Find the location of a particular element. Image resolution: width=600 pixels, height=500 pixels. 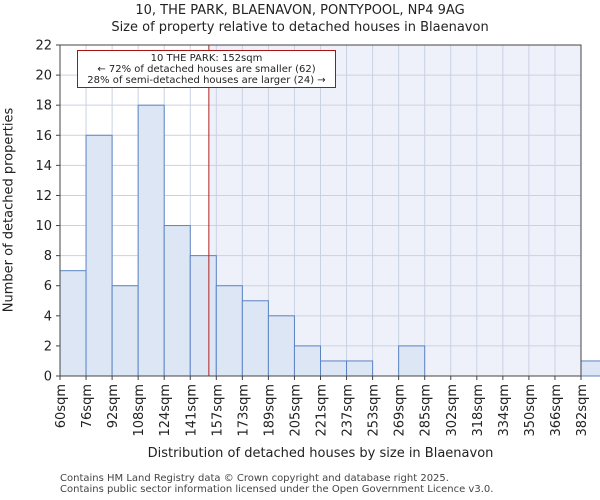

x-tick-label: 382sqm is located at coordinates (582, 410).